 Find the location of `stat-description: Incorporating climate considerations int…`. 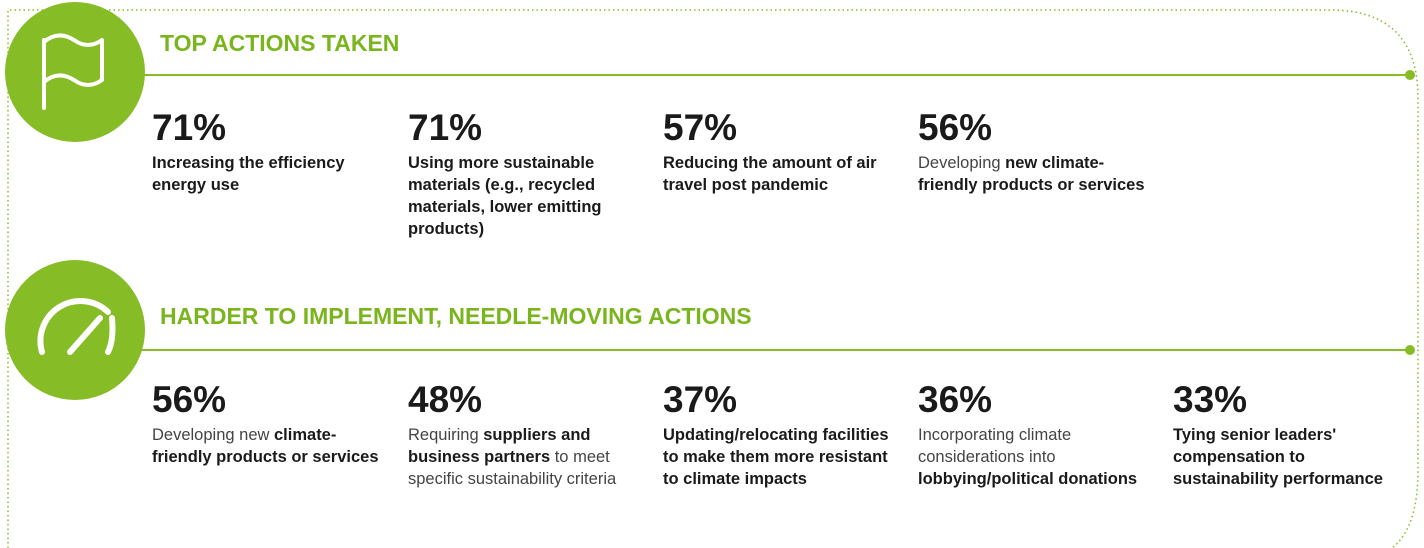

stat-description: Incorporating climate considerations int… is located at coordinates (1036, 457).